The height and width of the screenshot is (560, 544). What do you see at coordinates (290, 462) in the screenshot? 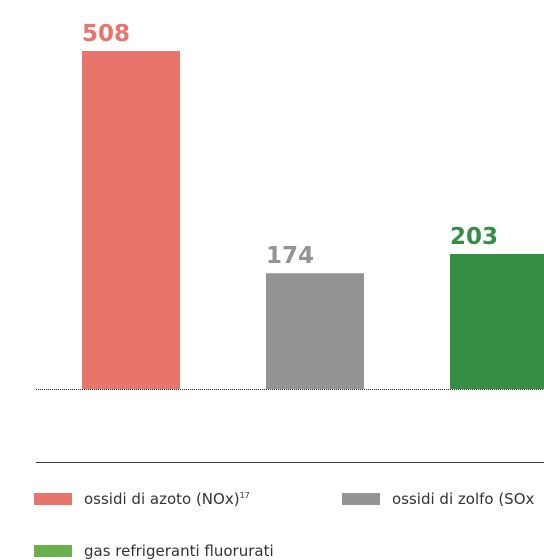
I see `legend-divider` at bounding box center [290, 462].